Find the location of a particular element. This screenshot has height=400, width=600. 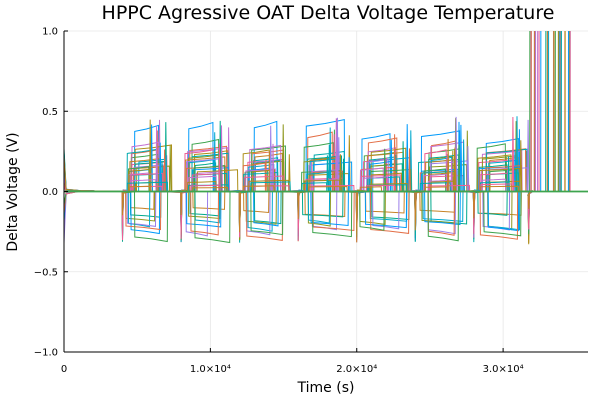

y-tick-label: −0.5 is located at coordinates (46, 272).